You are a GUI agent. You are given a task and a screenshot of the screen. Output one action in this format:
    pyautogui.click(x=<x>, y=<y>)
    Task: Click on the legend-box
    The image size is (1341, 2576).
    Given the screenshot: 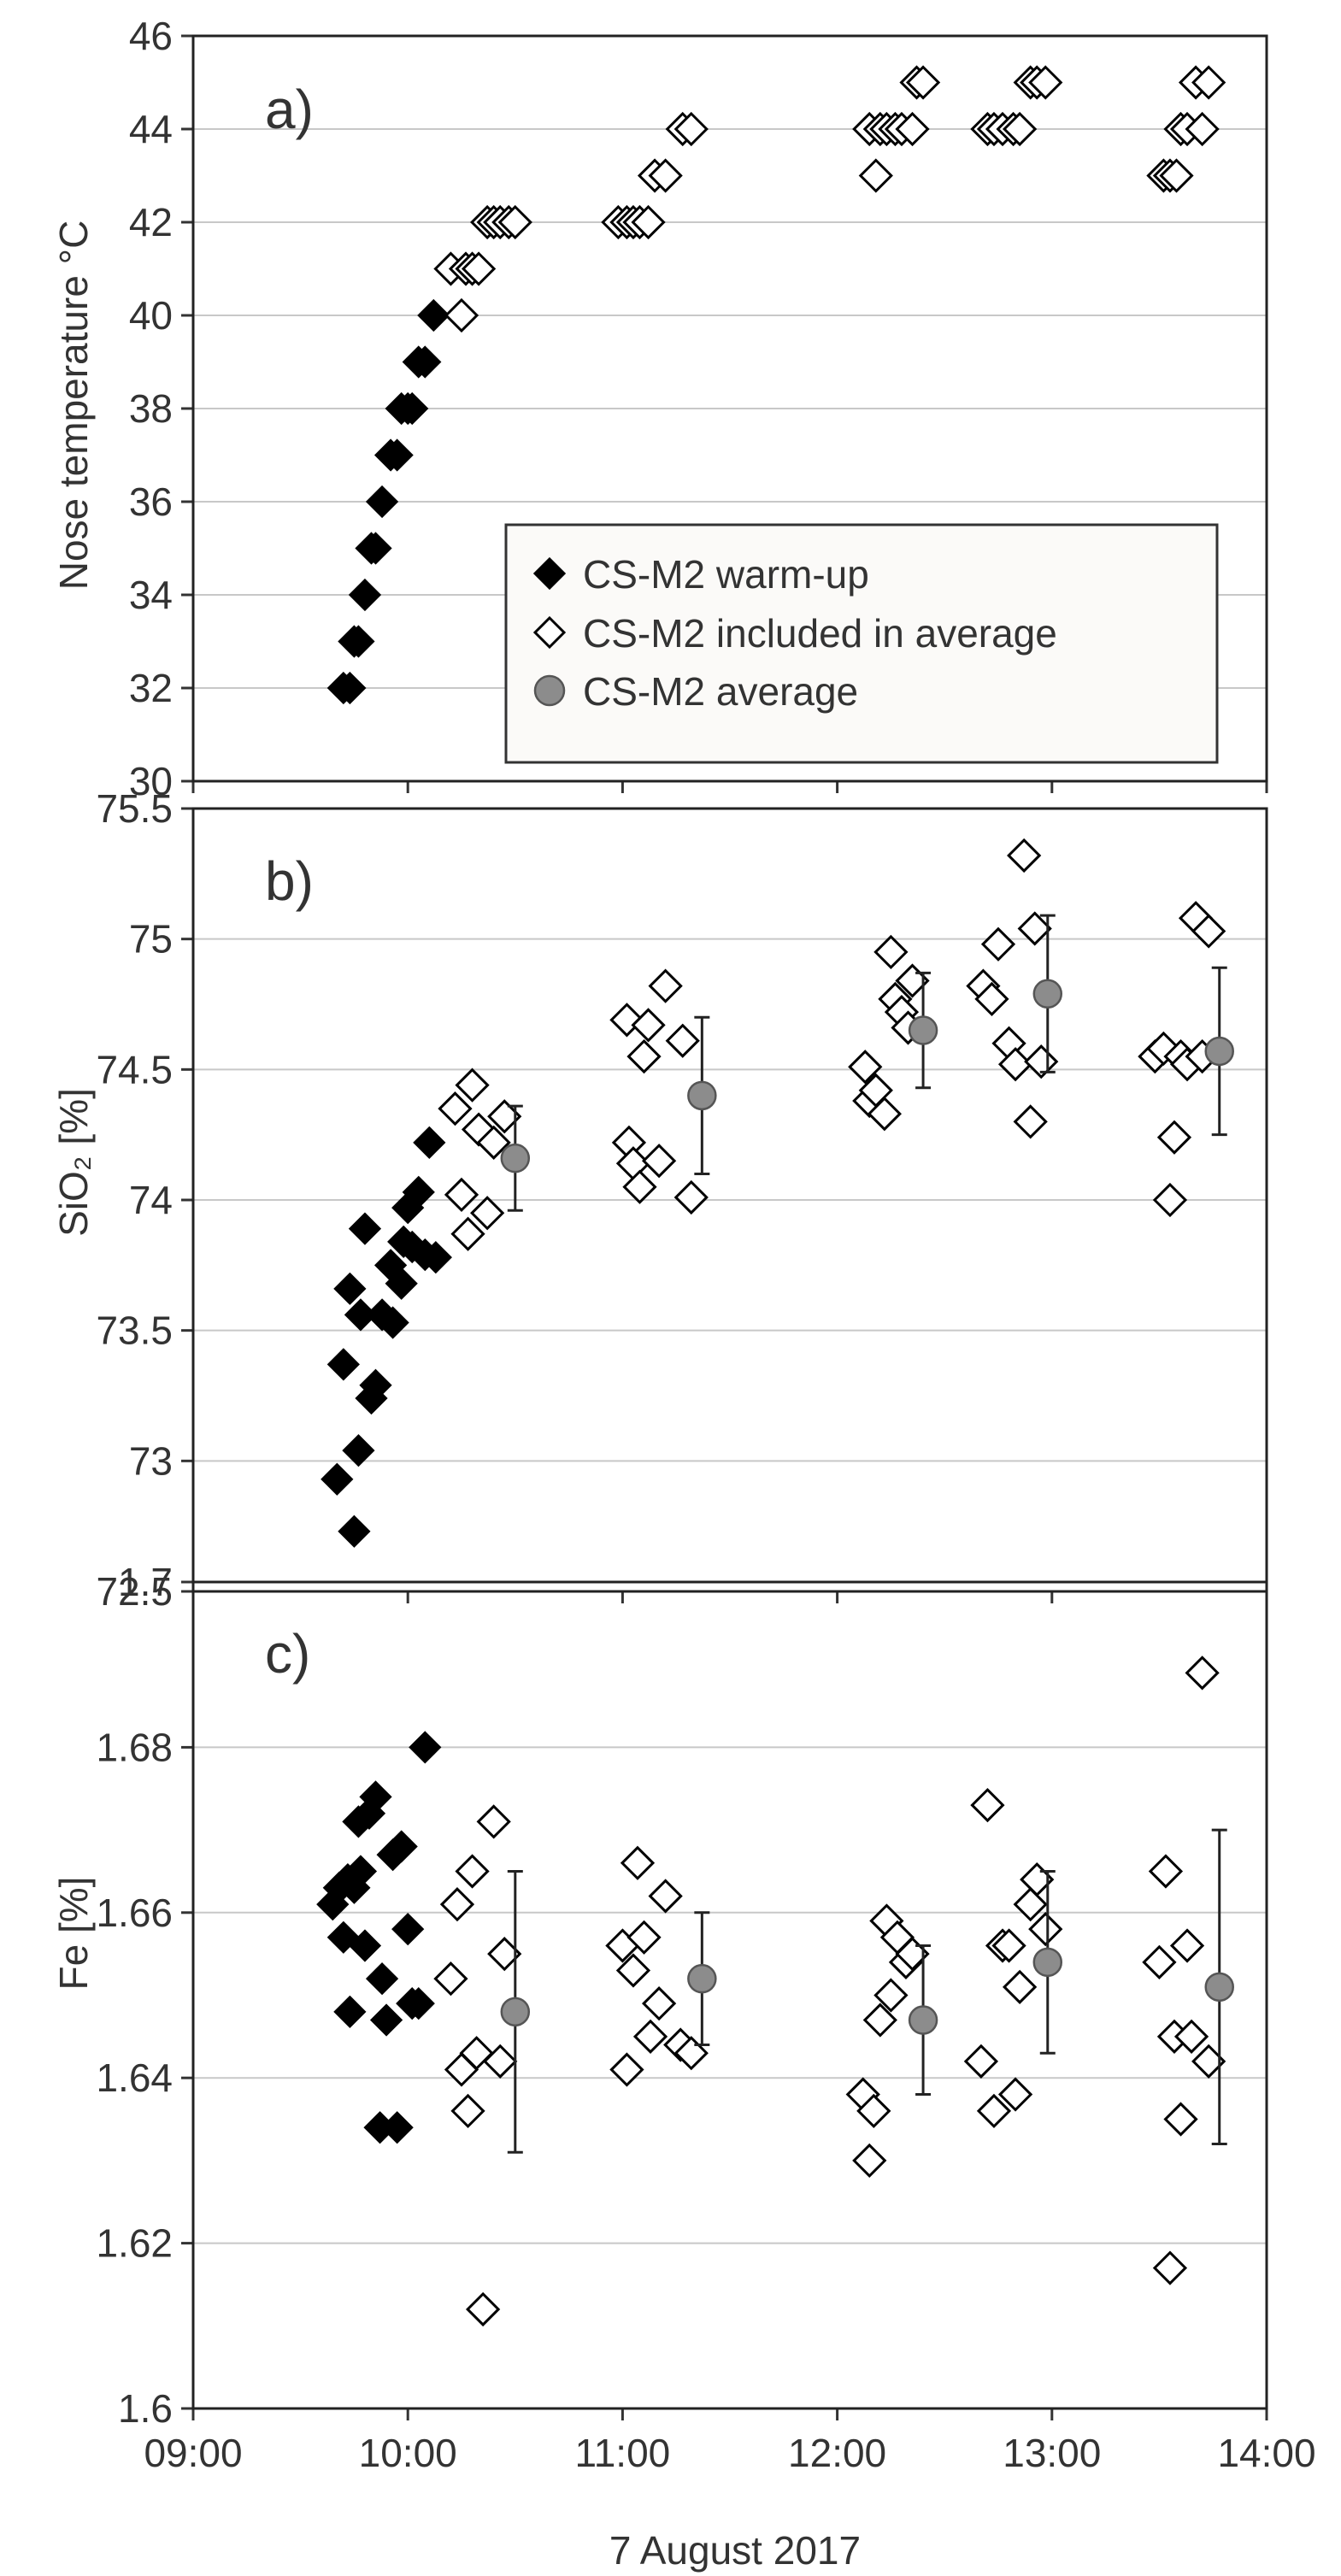 What is the action you would take?
    pyautogui.click(x=861, y=643)
    